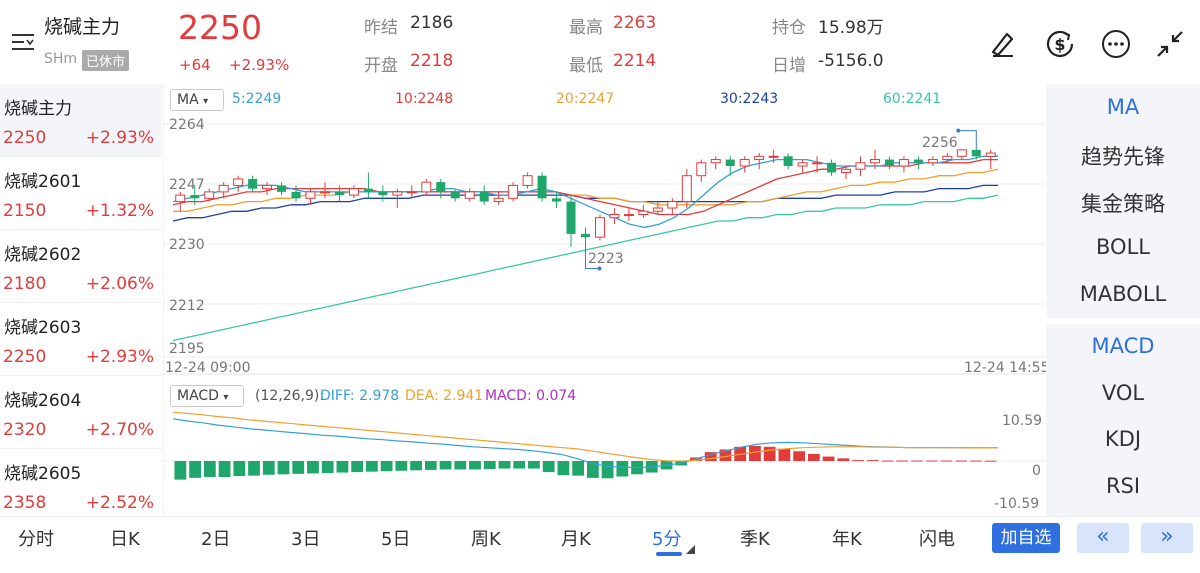 This screenshot has width=1200, height=573. What do you see at coordinates (1123, 486) in the screenshot?
I see `indicator-rsi: RSI` at bounding box center [1123, 486].